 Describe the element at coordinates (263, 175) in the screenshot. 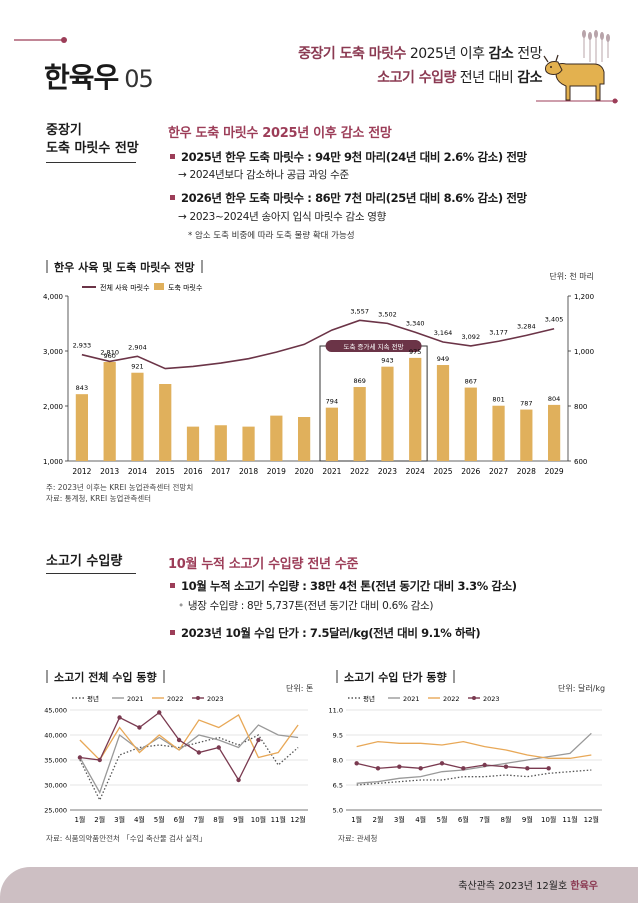

I see `section1-sub-1: → 2024년보다 감소하나 공급 과잉 수준` at that location.